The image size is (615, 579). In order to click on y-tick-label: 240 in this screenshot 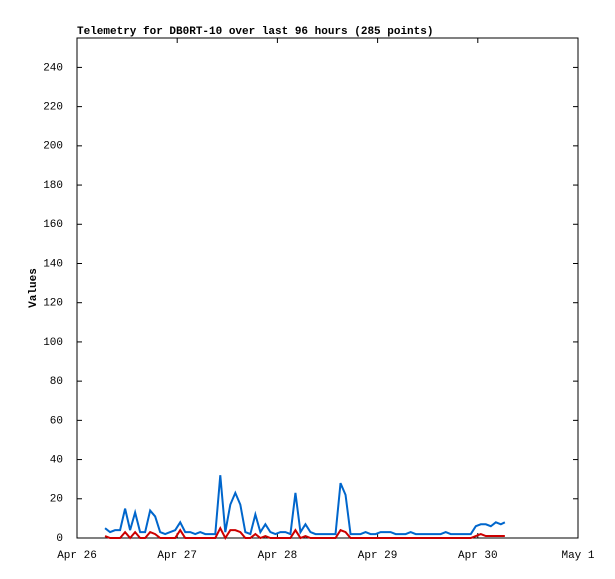, I will do `click(53, 68)`.